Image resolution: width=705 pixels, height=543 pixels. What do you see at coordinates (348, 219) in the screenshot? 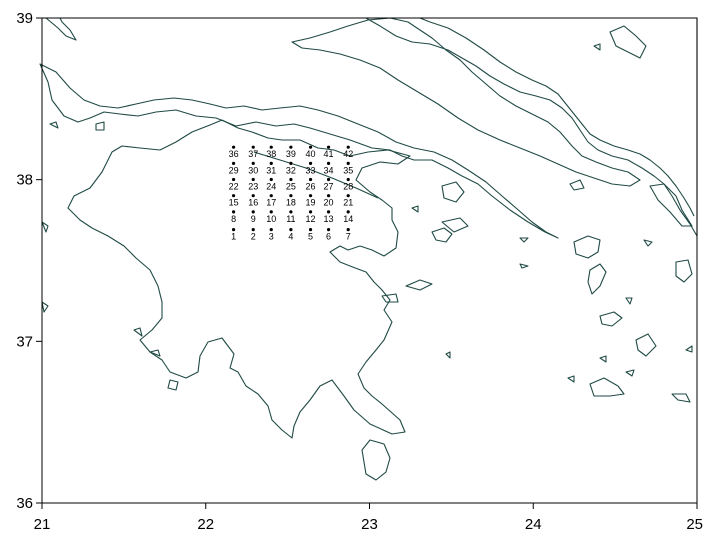
I see `grid-point-label: 14` at bounding box center [348, 219].